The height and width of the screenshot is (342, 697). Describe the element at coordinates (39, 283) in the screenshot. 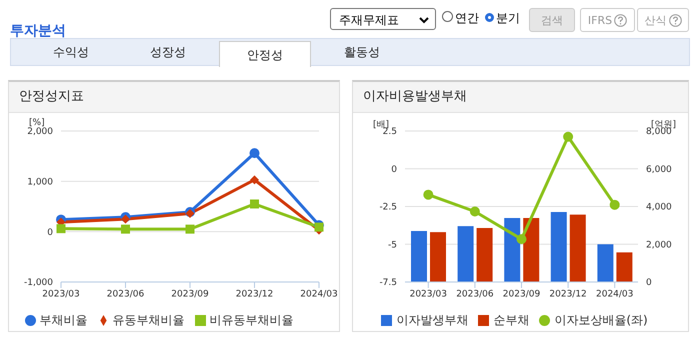

I see `y-tick-label: -1,000` at that location.